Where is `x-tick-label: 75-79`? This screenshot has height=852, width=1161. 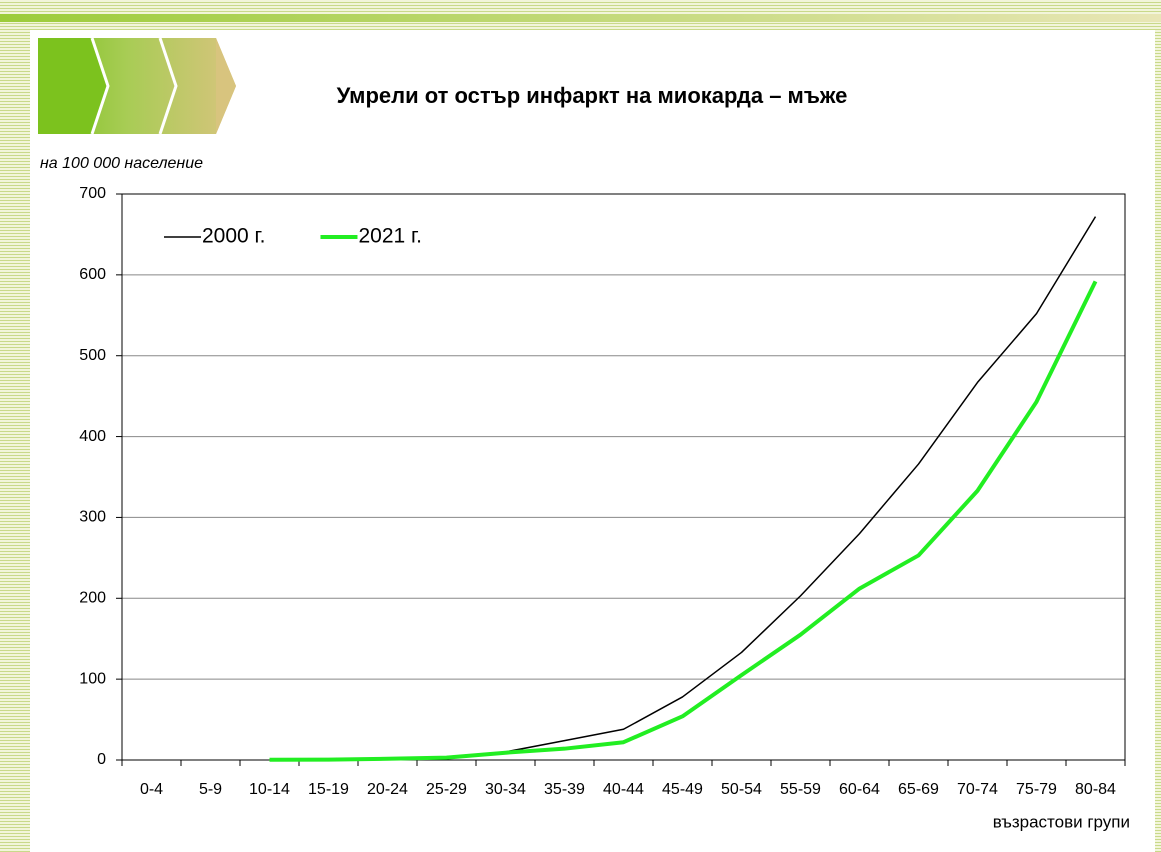
x-tick-label: 75-79 is located at coordinates (1036, 789).